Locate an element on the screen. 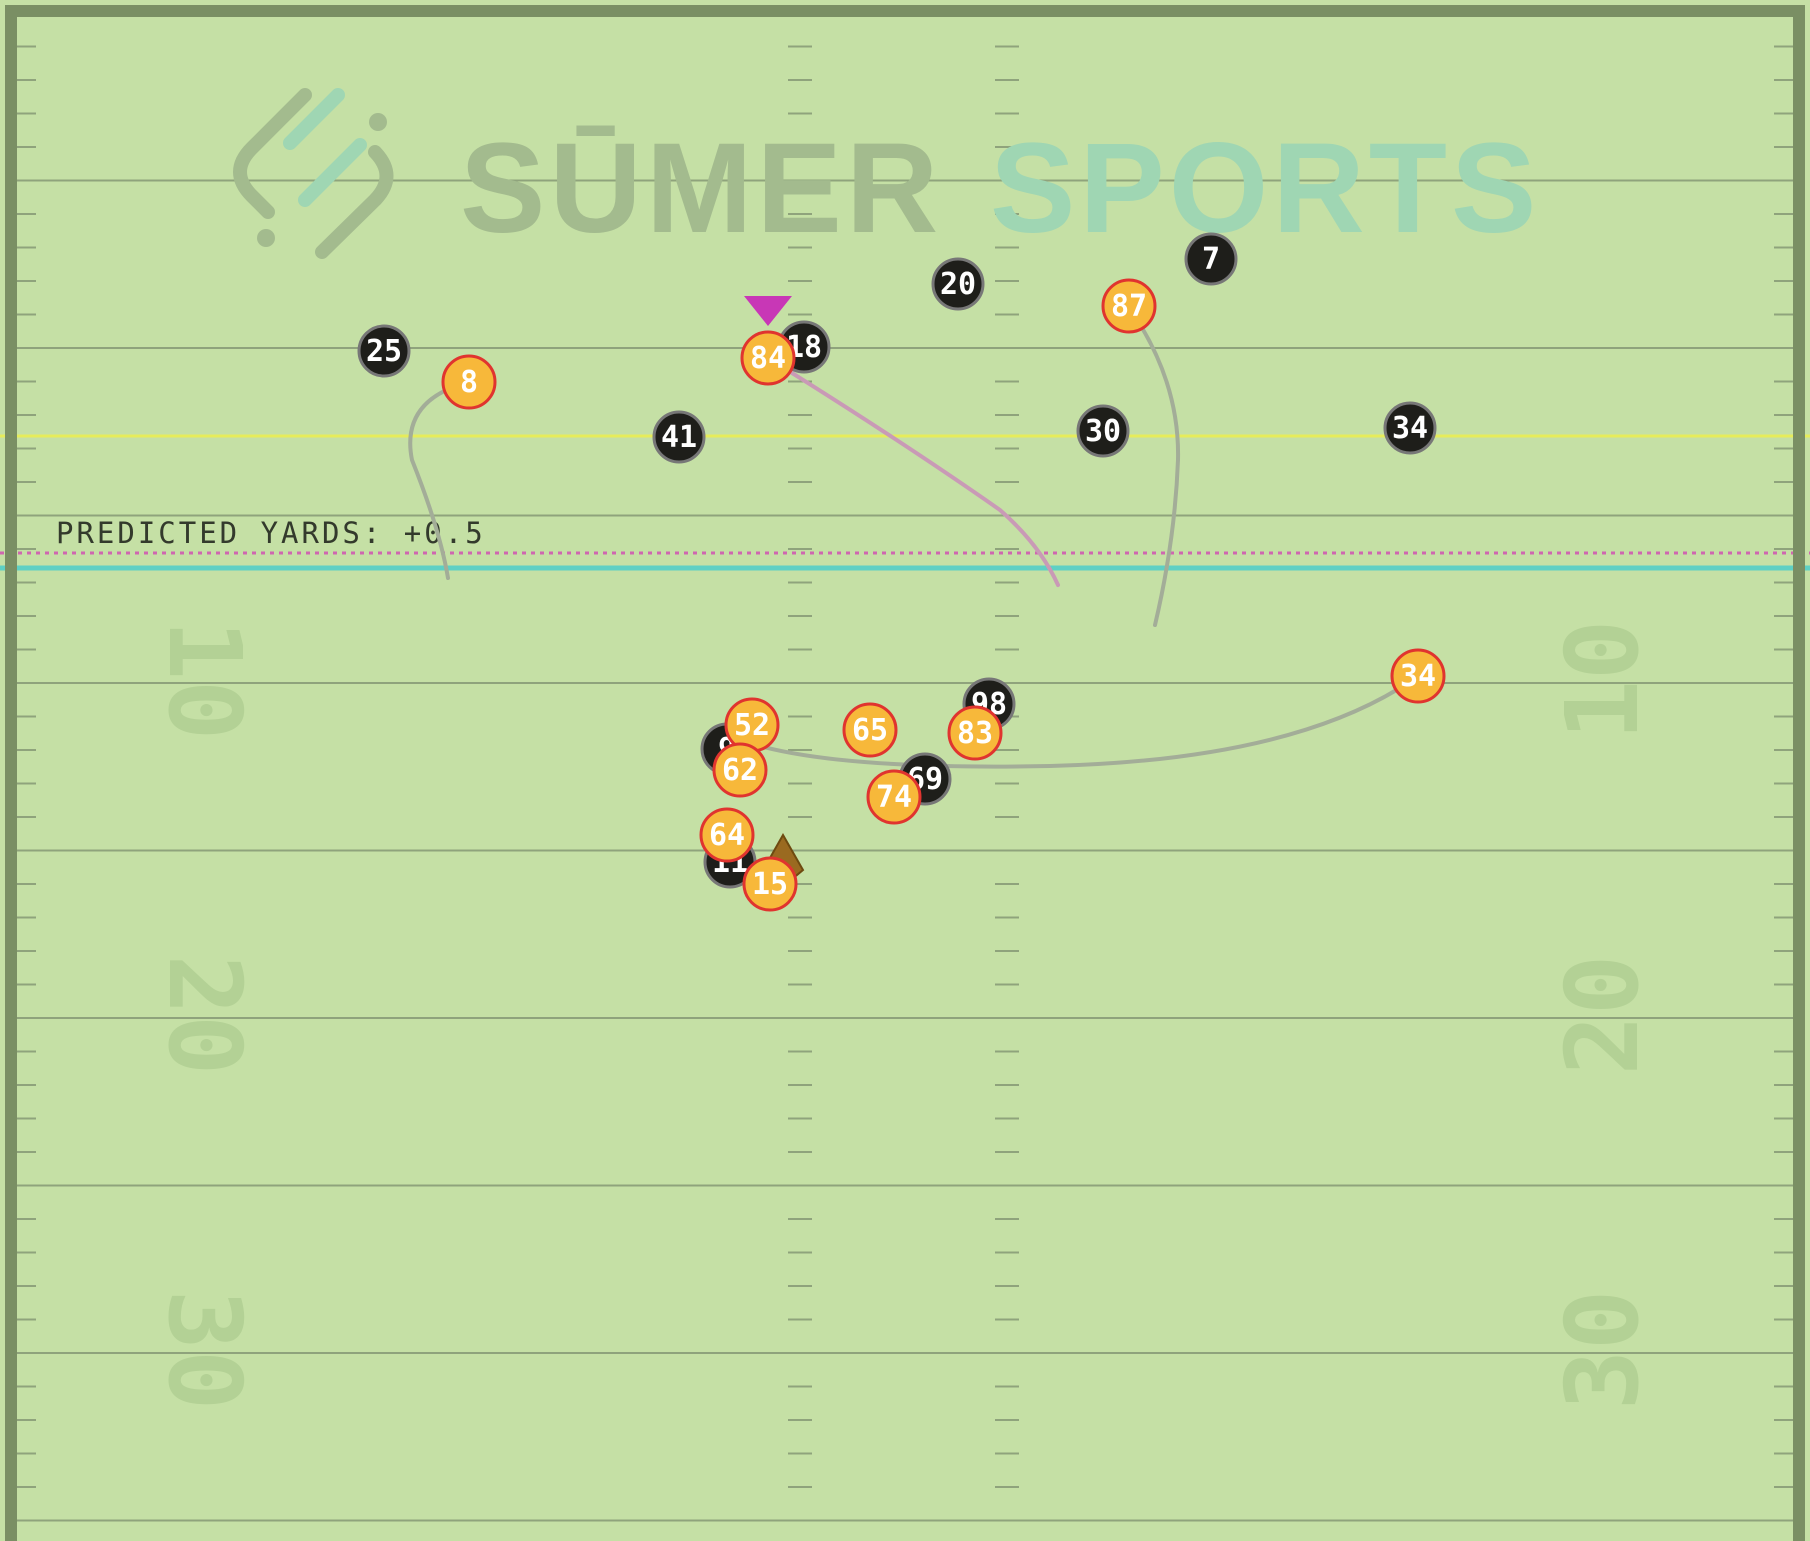 This screenshot has height=1541, width=1810. defense-player-41: 41 is located at coordinates (679, 437).